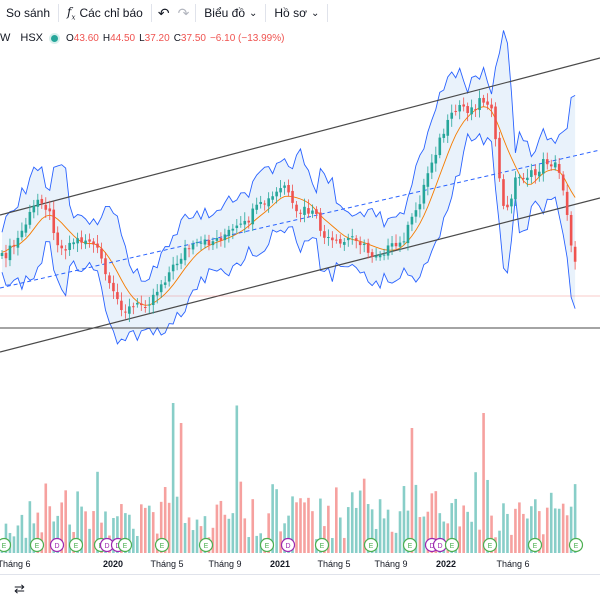 This screenshot has height=601, width=600. What do you see at coordinates (183, 12) in the screenshot?
I see `redo-icon: ↷` at bounding box center [183, 12].